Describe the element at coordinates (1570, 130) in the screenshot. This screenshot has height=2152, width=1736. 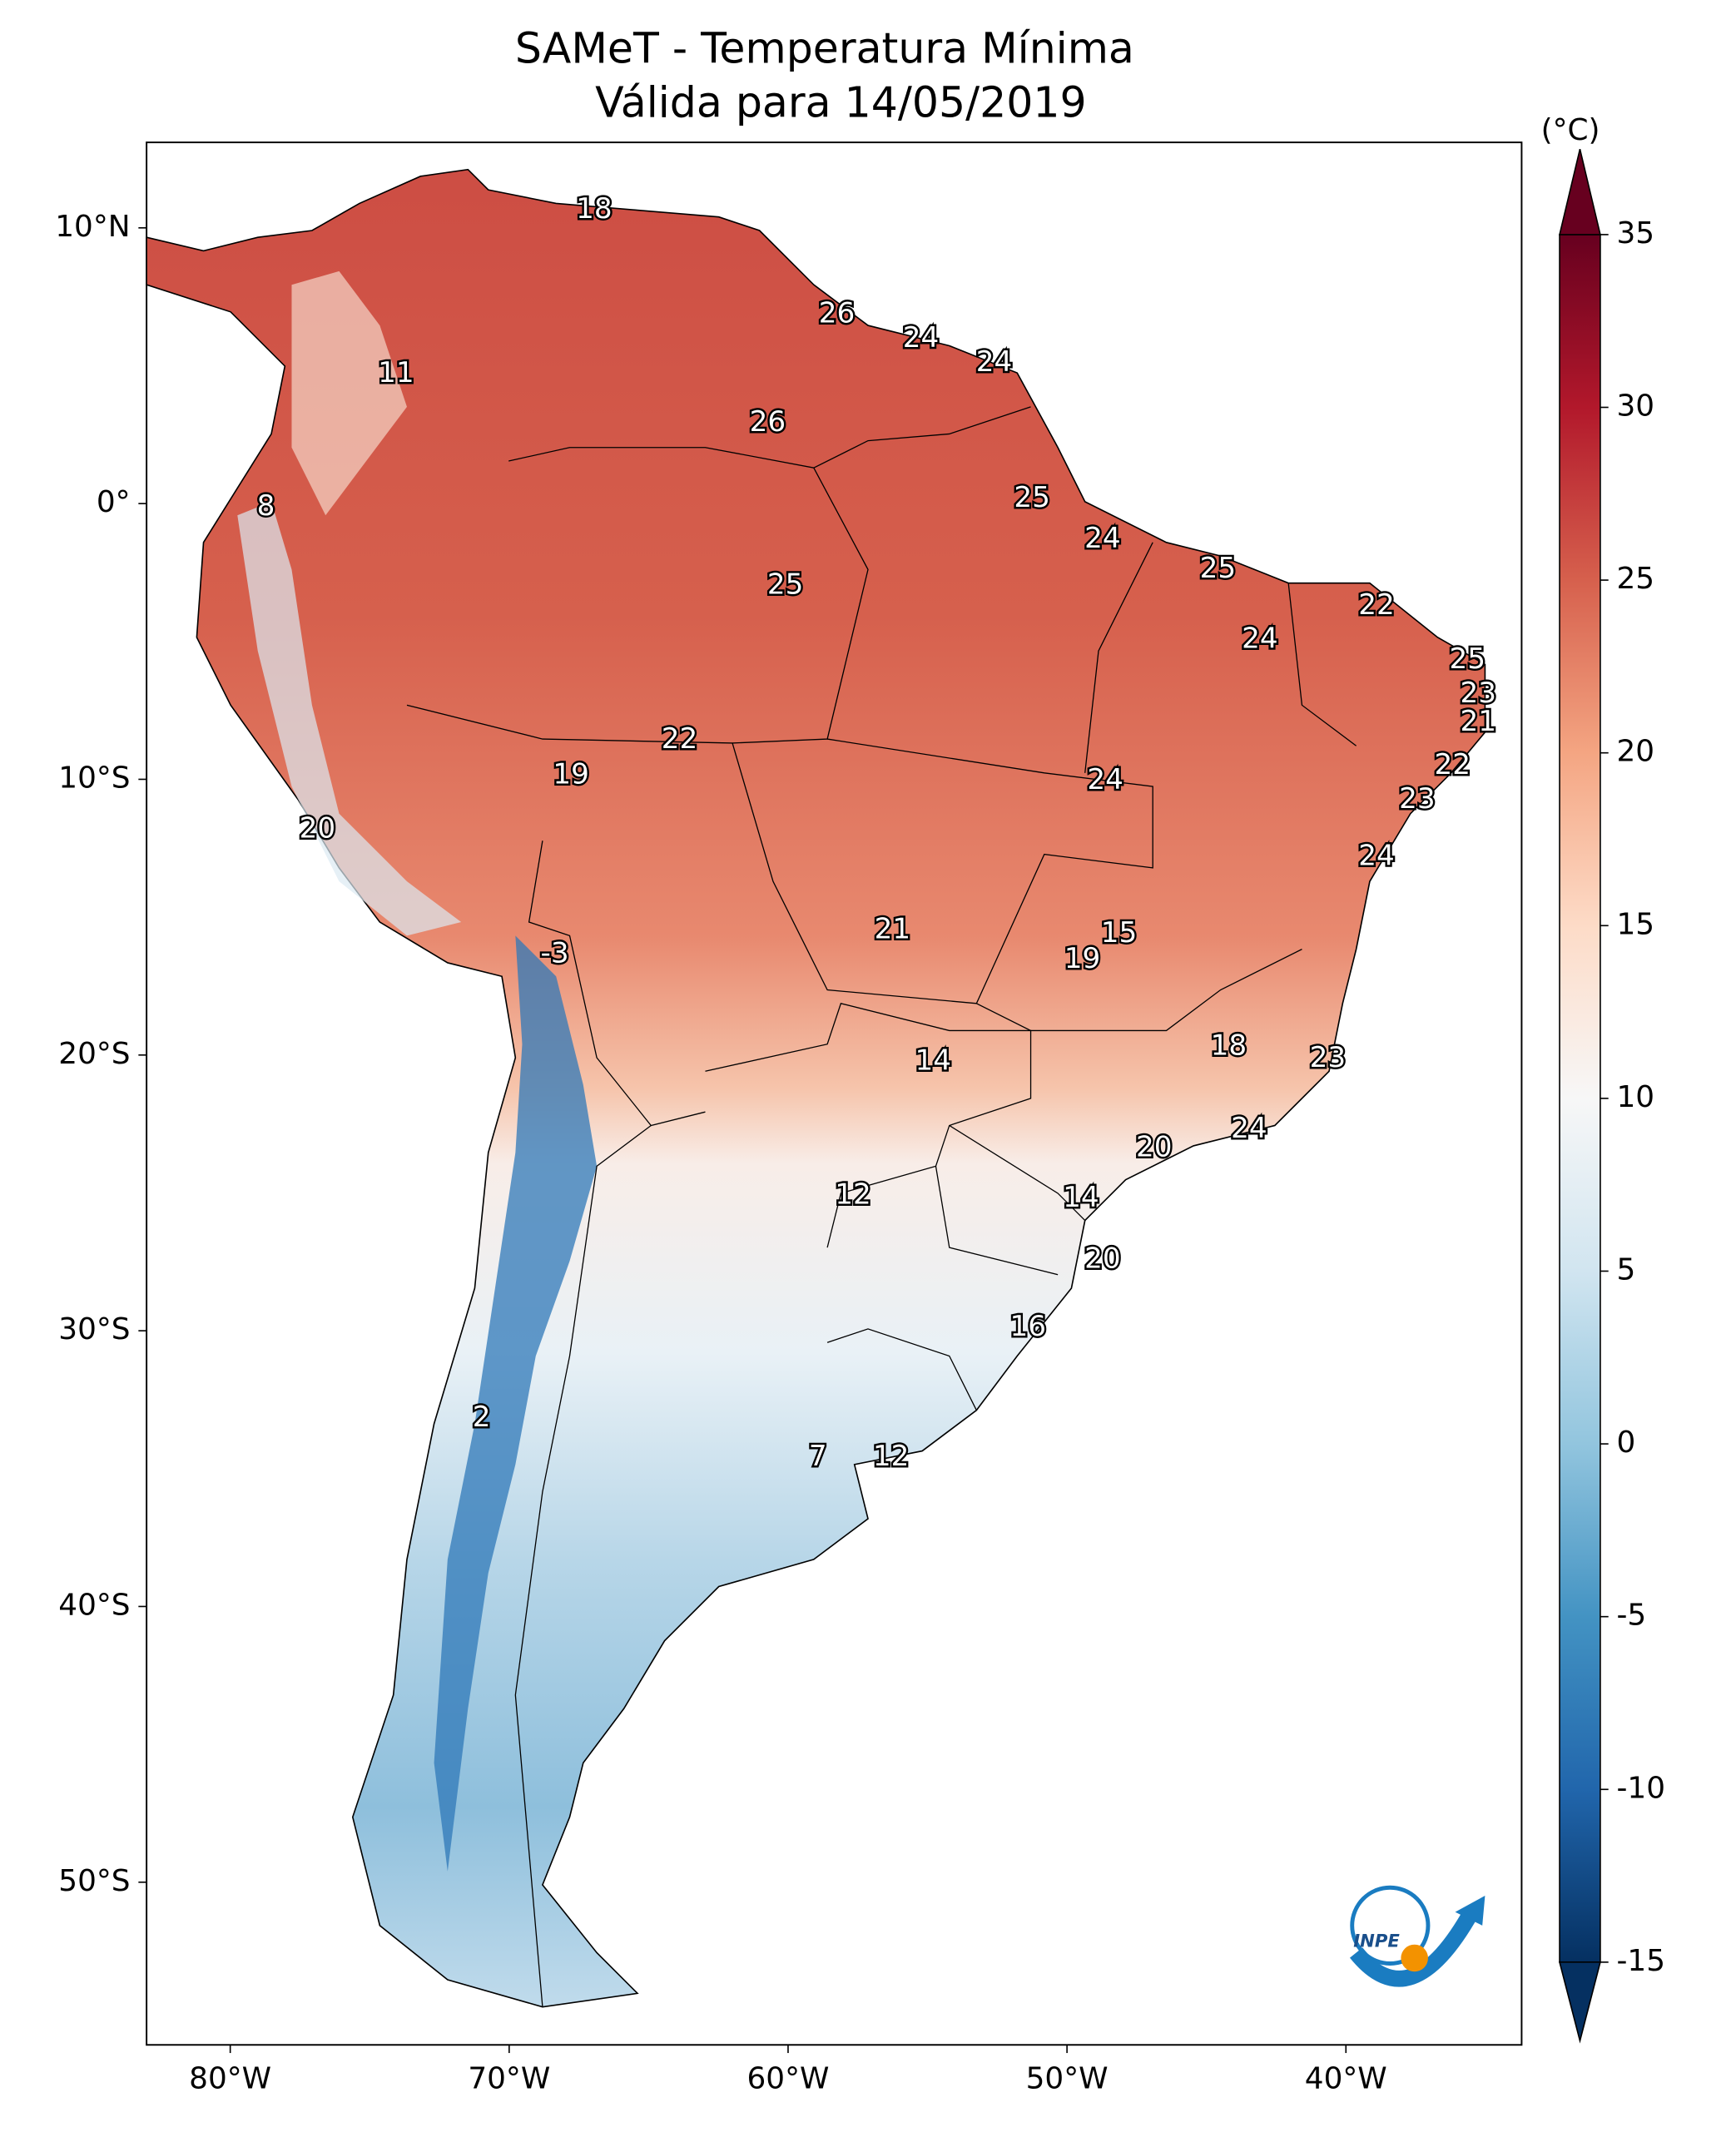
I see `colorbar-label: (°C)` at that location.